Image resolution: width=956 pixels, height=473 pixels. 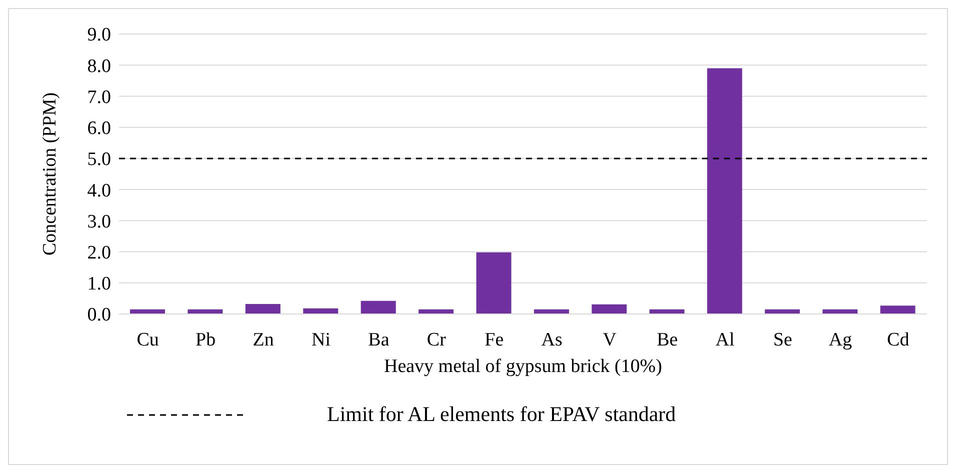 What do you see at coordinates (379, 339) in the screenshot?
I see `x-tick-label: Ba` at bounding box center [379, 339].